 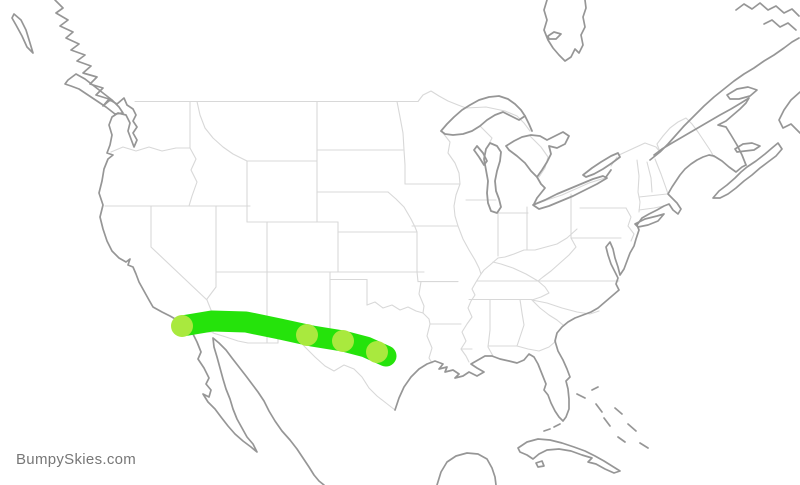 I want to click on route-band, so click(x=284, y=338).